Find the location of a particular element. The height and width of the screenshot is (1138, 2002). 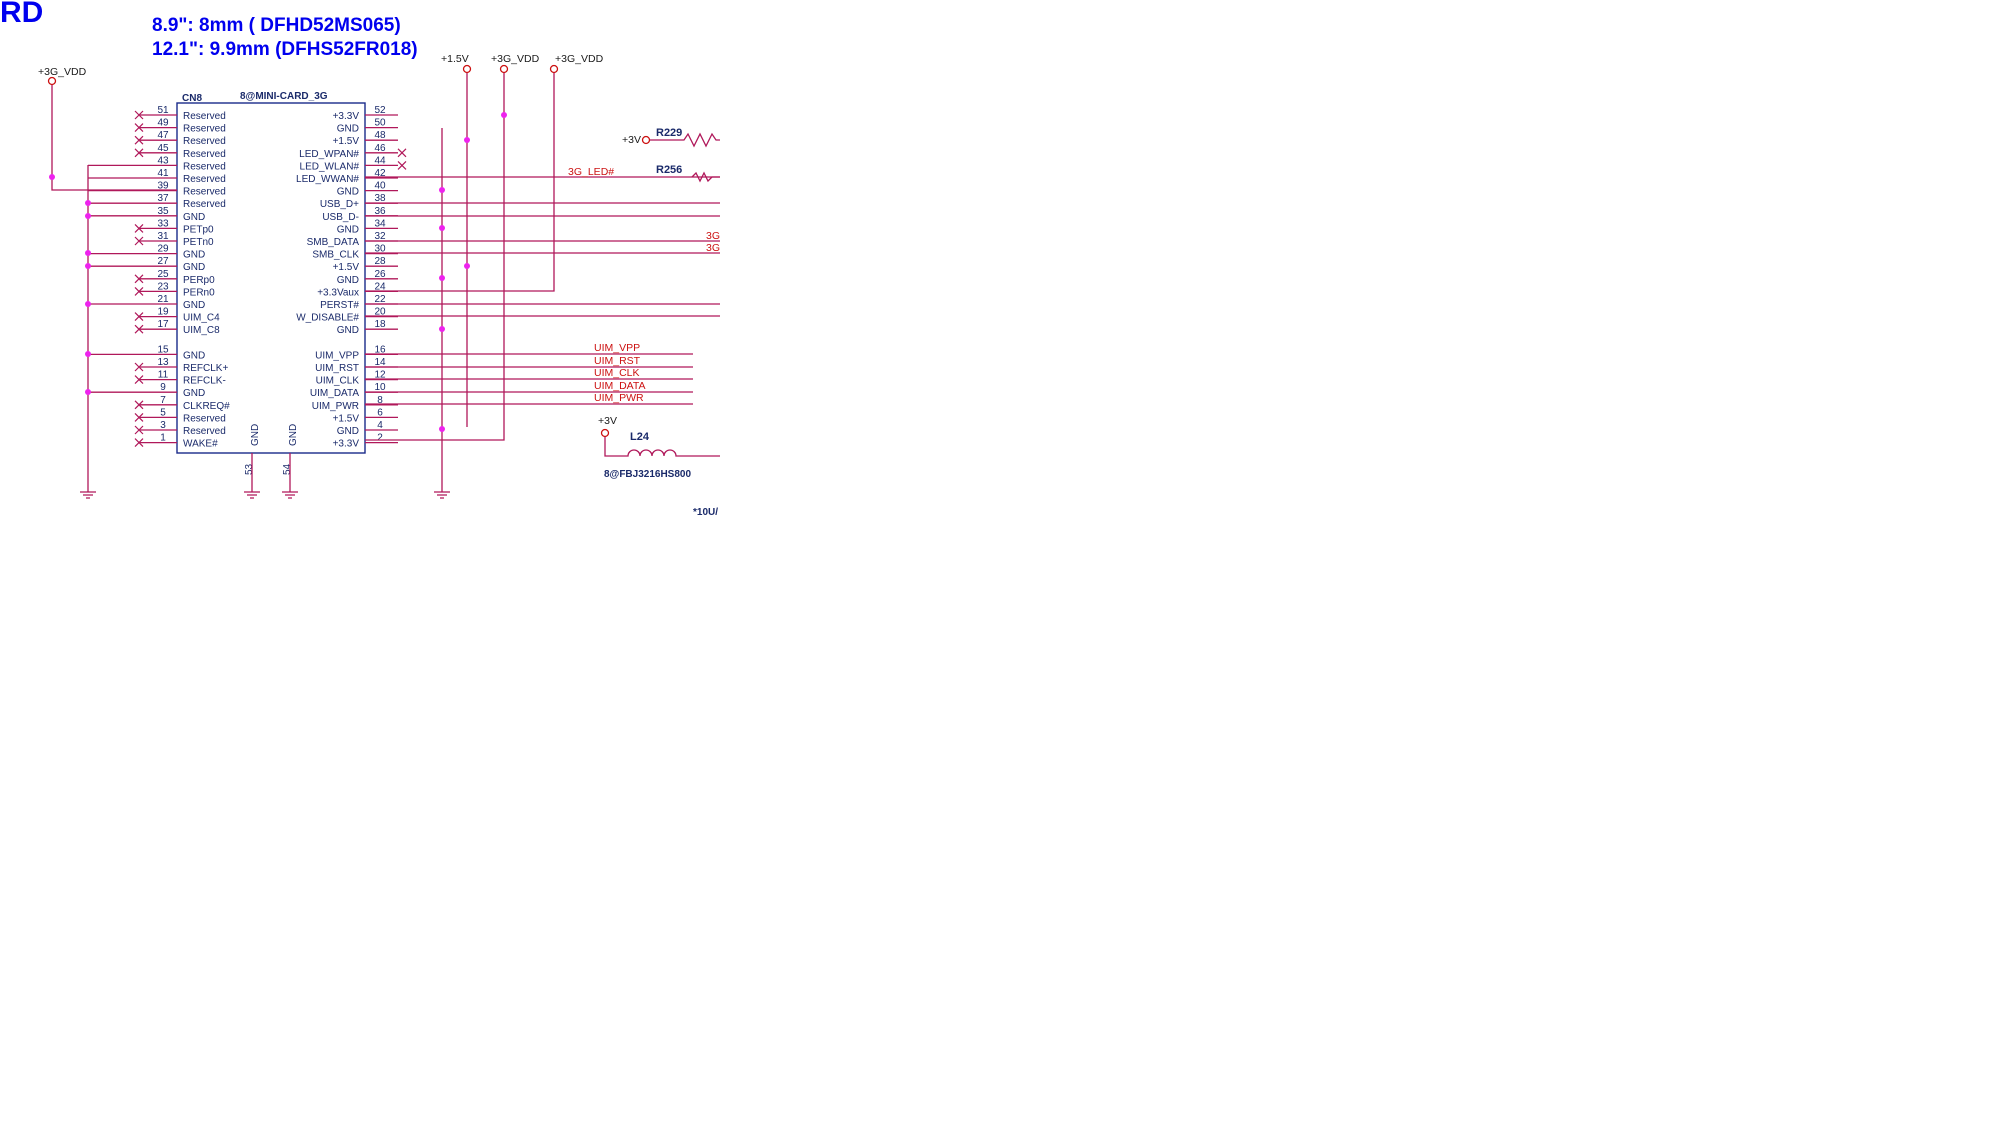

pin-number-right: 38 is located at coordinates (380, 198).